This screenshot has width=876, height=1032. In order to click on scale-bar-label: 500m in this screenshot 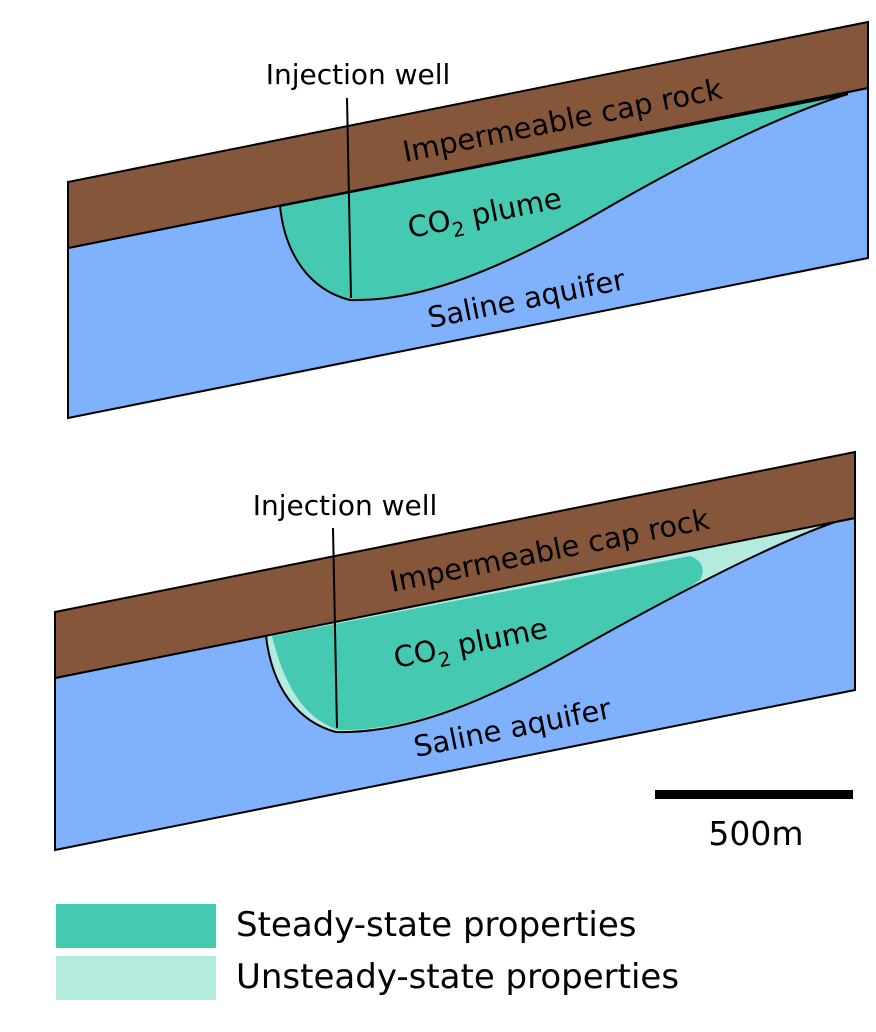, I will do `click(755, 833)`.